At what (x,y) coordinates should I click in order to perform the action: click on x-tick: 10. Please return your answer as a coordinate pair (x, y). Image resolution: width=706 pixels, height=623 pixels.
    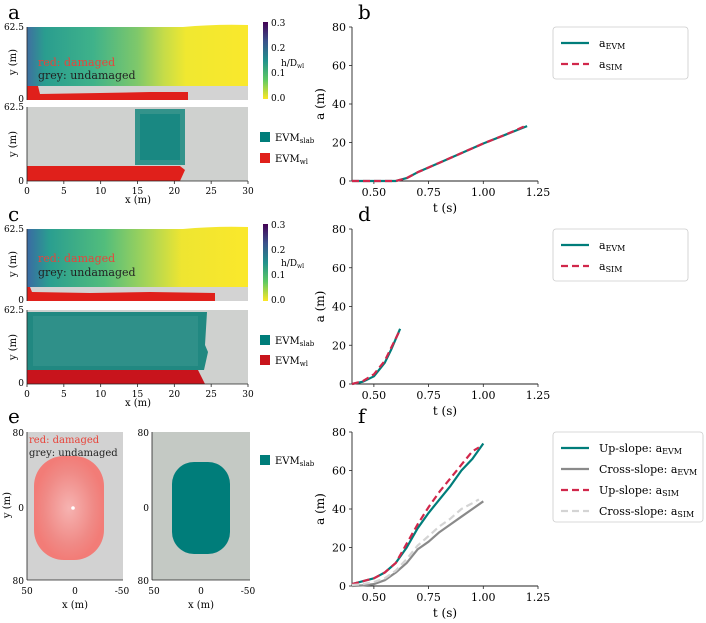
    Looking at the image, I should click on (101, 395).